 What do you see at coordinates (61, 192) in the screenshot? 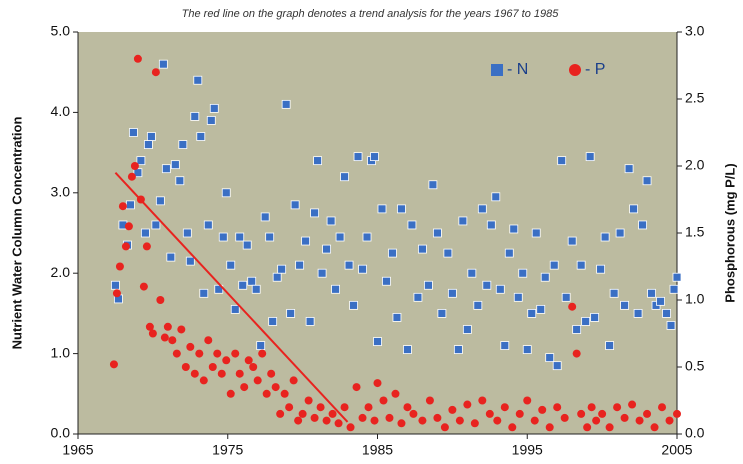
I see `y-tick-label: 3.0` at bounding box center [61, 192].